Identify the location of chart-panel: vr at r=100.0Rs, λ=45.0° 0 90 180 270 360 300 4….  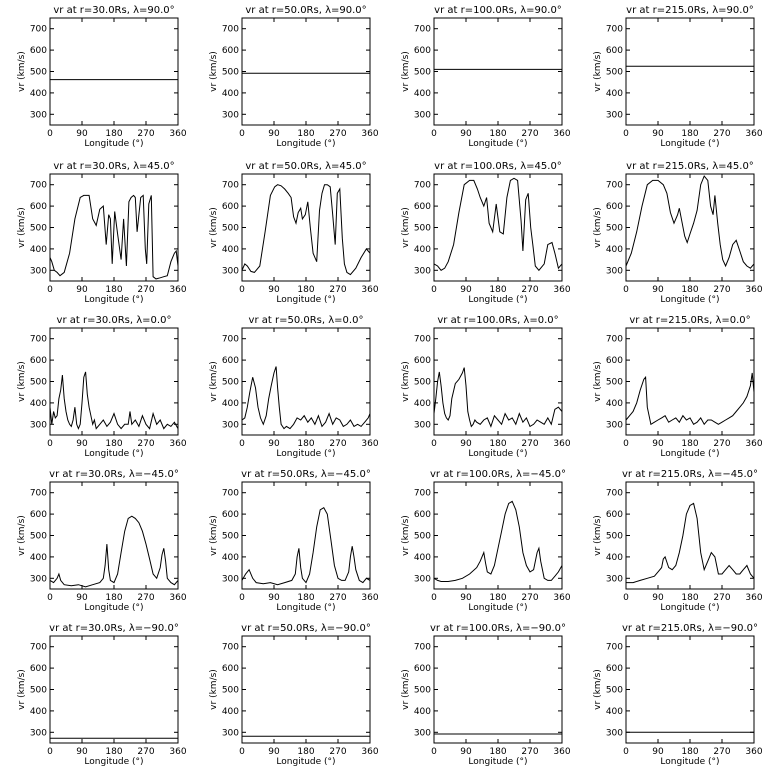
(486, 233).